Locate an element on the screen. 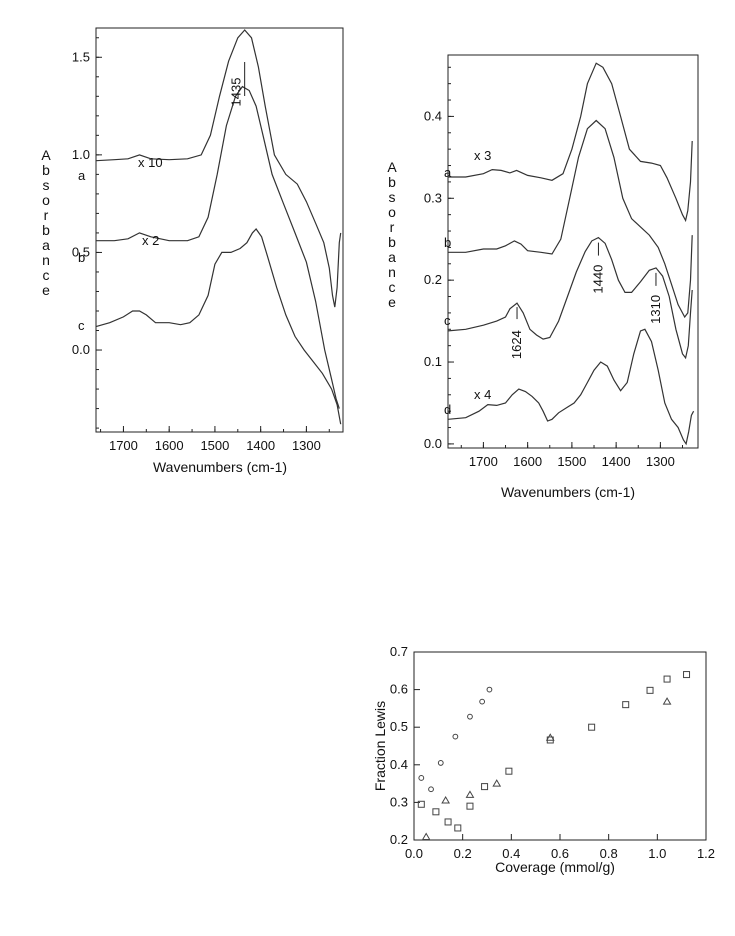 Image resolution: width=735 pixels, height=936 pixels. right-y-axis: 0.0 0.1 0.2 0.3 0.4 is located at coordinates (439, 258).